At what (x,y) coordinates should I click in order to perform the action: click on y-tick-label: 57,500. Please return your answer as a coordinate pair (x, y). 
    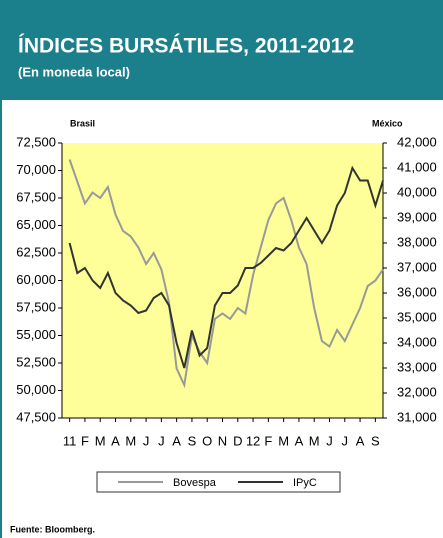
    Looking at the image, I should click on (36, 306).